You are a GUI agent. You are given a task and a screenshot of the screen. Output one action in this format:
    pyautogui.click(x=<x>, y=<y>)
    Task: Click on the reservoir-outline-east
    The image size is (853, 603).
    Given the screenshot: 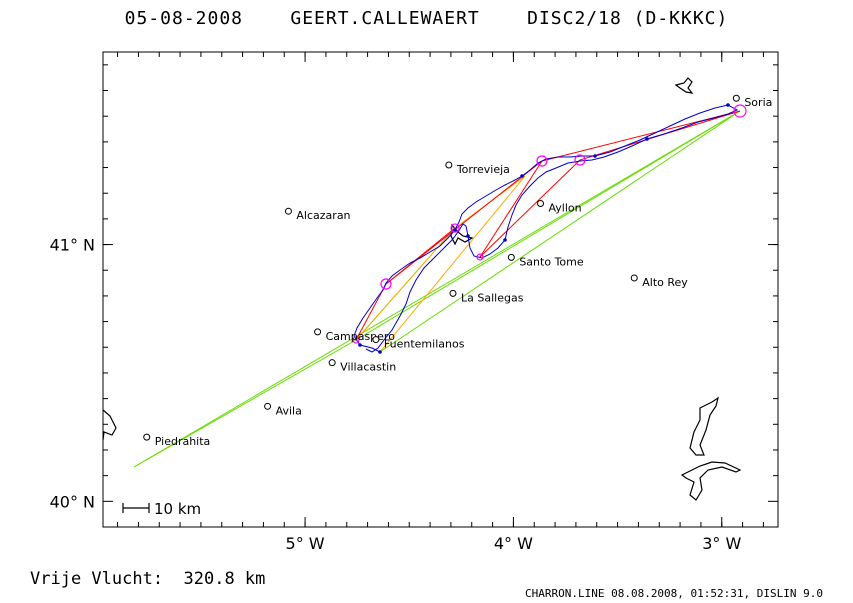 What is the action you would take?
    pyautogui.click(x=704, y=426)
    